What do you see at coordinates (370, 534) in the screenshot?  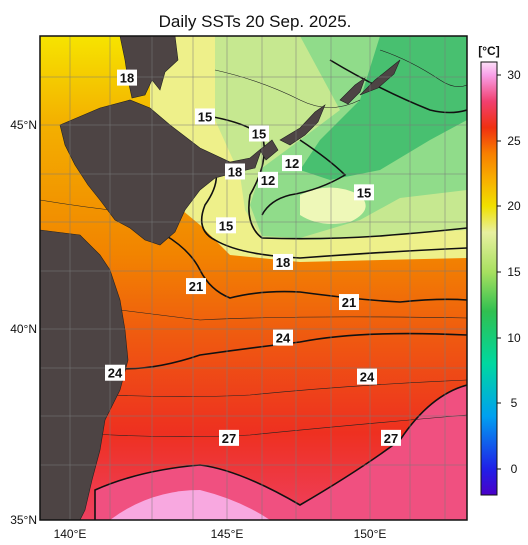 I see `lon-label-150: 150°E` at bounding box center [370, 534].